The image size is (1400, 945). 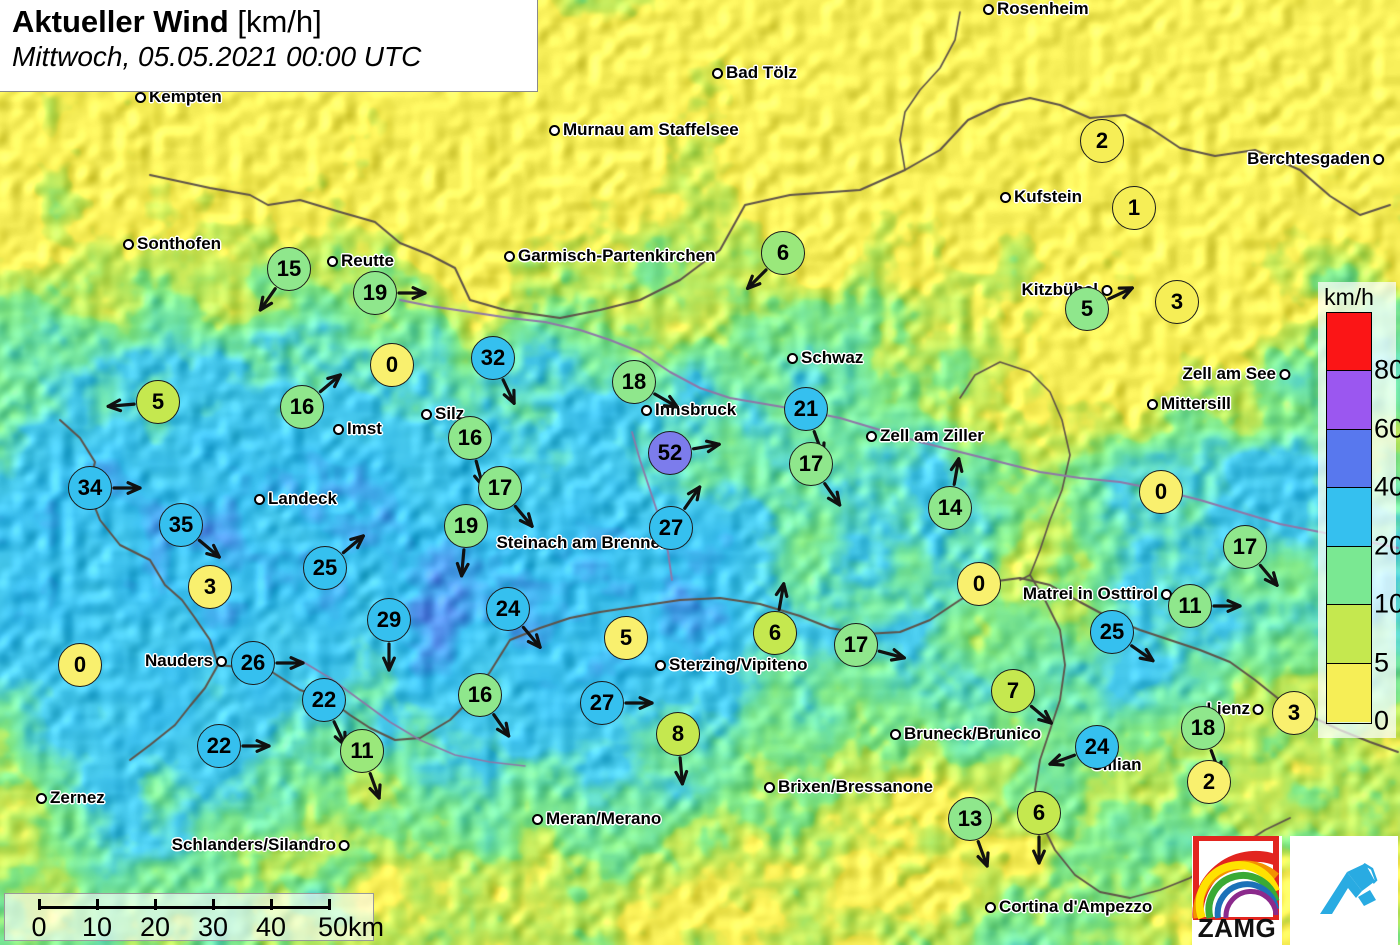 I want to click on wind-station-marker: 1, so click(x=1134, y=208).